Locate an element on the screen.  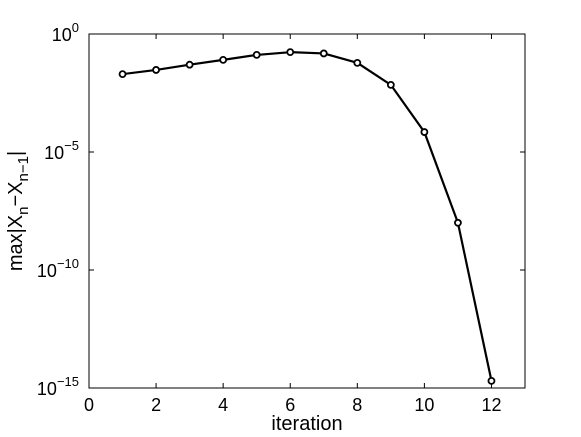
x-tick-label: 12 is located at coordinates (491, 405).